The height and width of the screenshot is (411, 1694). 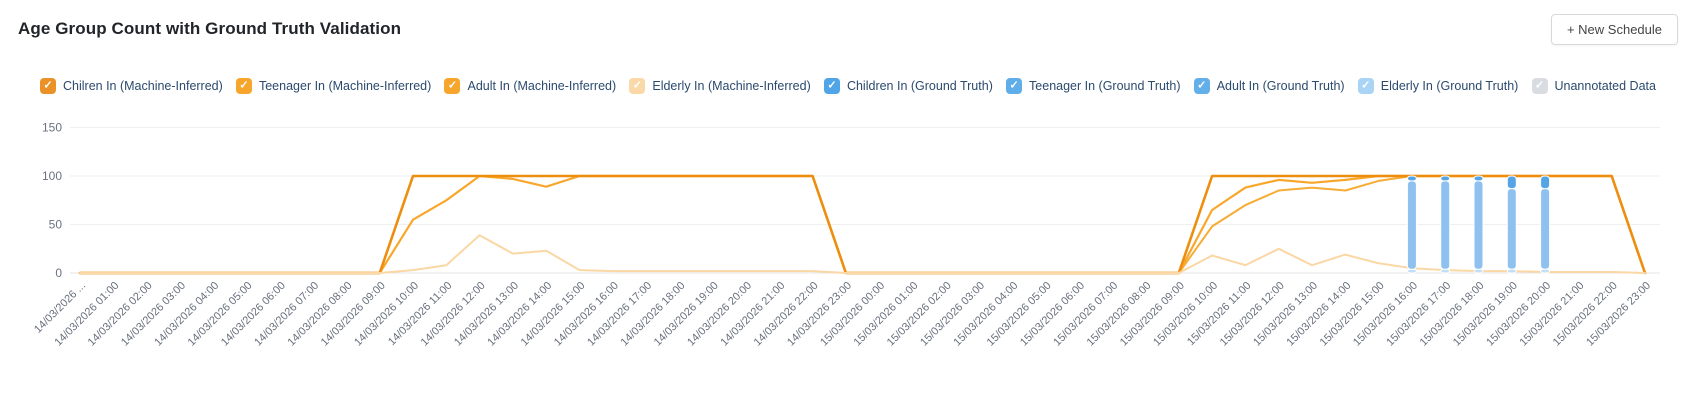 I want to click on legend-item-5: ✓ Teenager In (Ground Truth), so click(x=1093, y=86).